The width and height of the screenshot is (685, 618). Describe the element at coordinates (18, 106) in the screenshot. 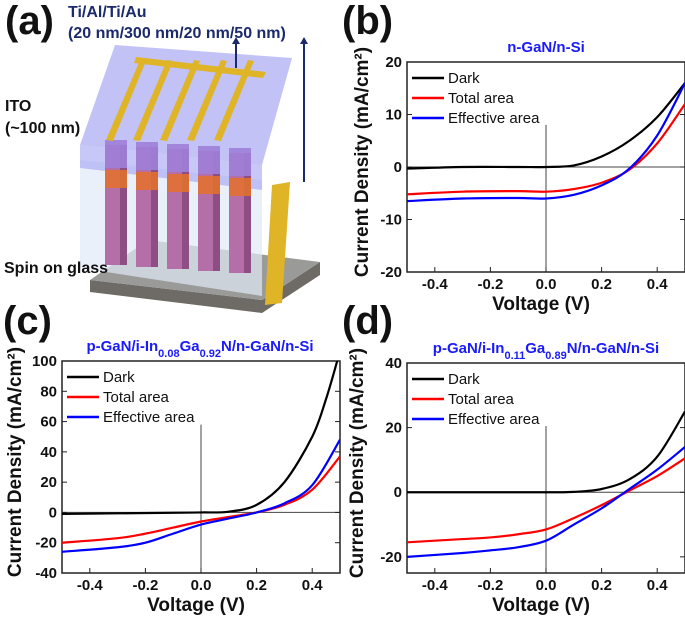

I see `ito-label: ITO` at that location.